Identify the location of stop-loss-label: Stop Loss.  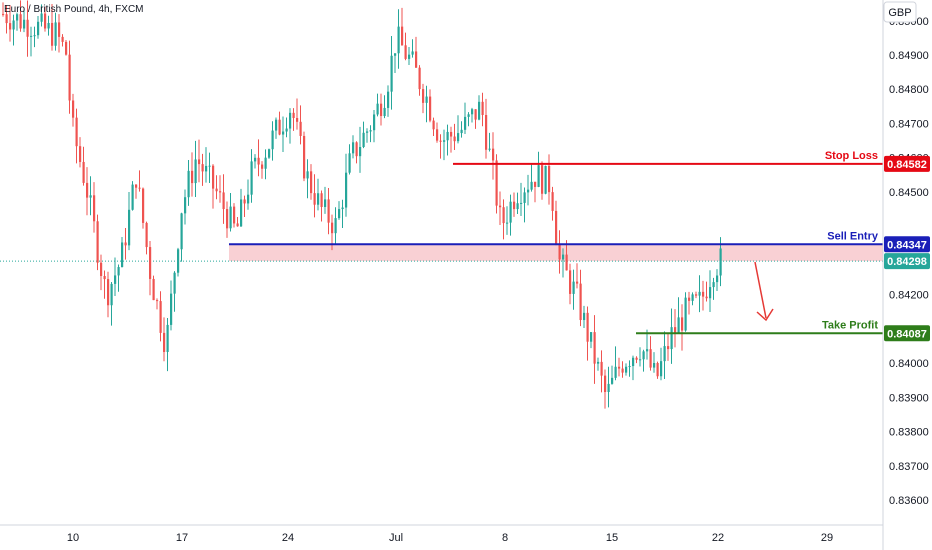
(851, 156).